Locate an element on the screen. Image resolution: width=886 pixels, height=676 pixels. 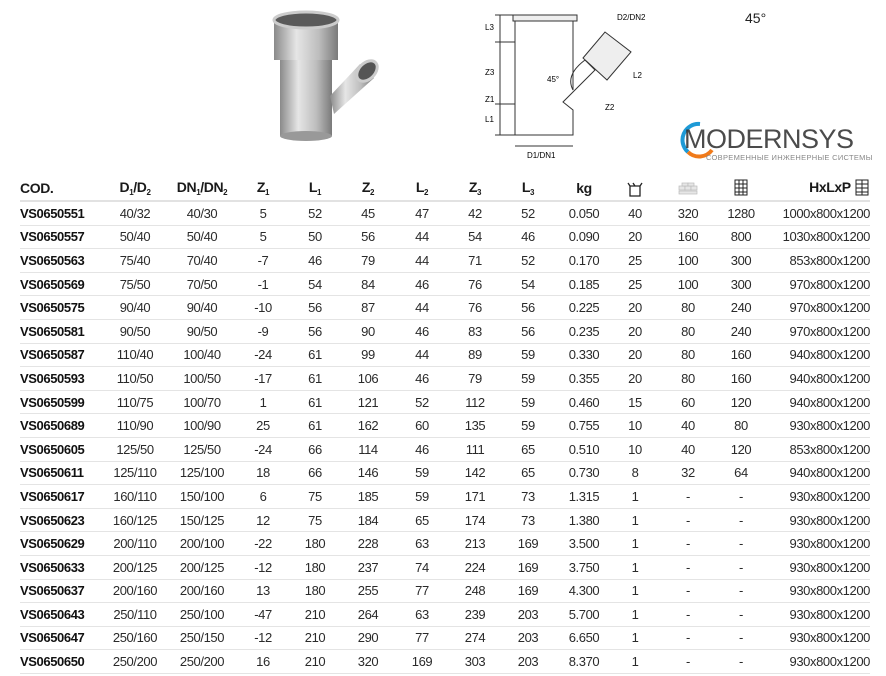
cell-z3: 89 is located at coordinates (475, 355).